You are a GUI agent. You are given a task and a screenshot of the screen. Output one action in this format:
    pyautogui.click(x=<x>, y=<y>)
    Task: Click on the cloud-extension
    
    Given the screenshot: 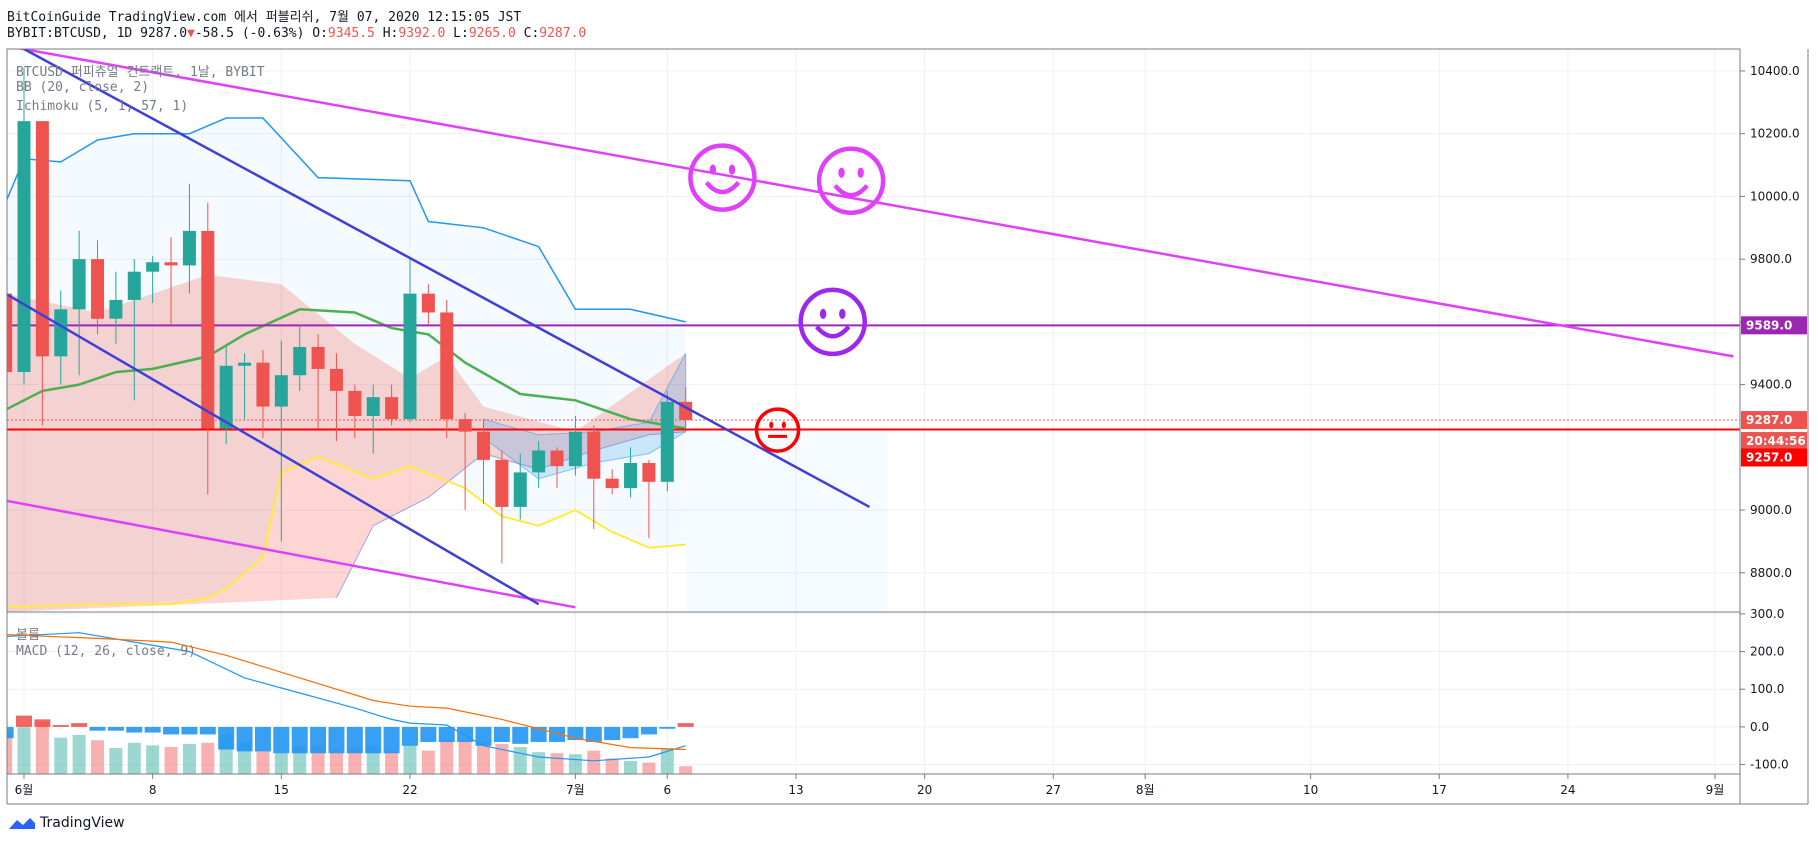 What is the action you would take?
    pyautogui.click(x=786, y=520)
    